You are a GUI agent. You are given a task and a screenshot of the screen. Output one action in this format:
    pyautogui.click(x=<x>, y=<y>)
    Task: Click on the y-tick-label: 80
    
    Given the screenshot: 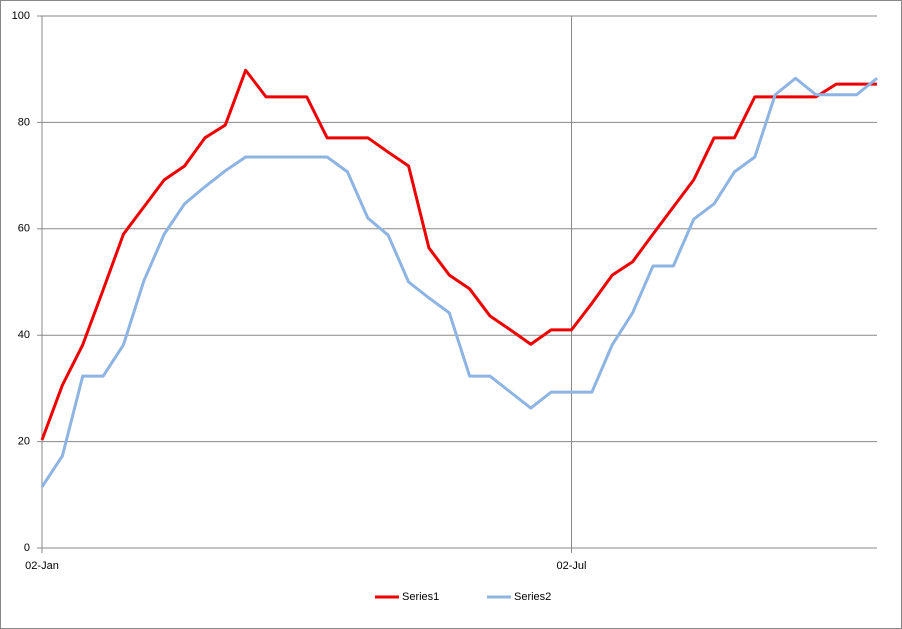 What is the action you would take?
    pyautogui.click(x=24, y=122)
    